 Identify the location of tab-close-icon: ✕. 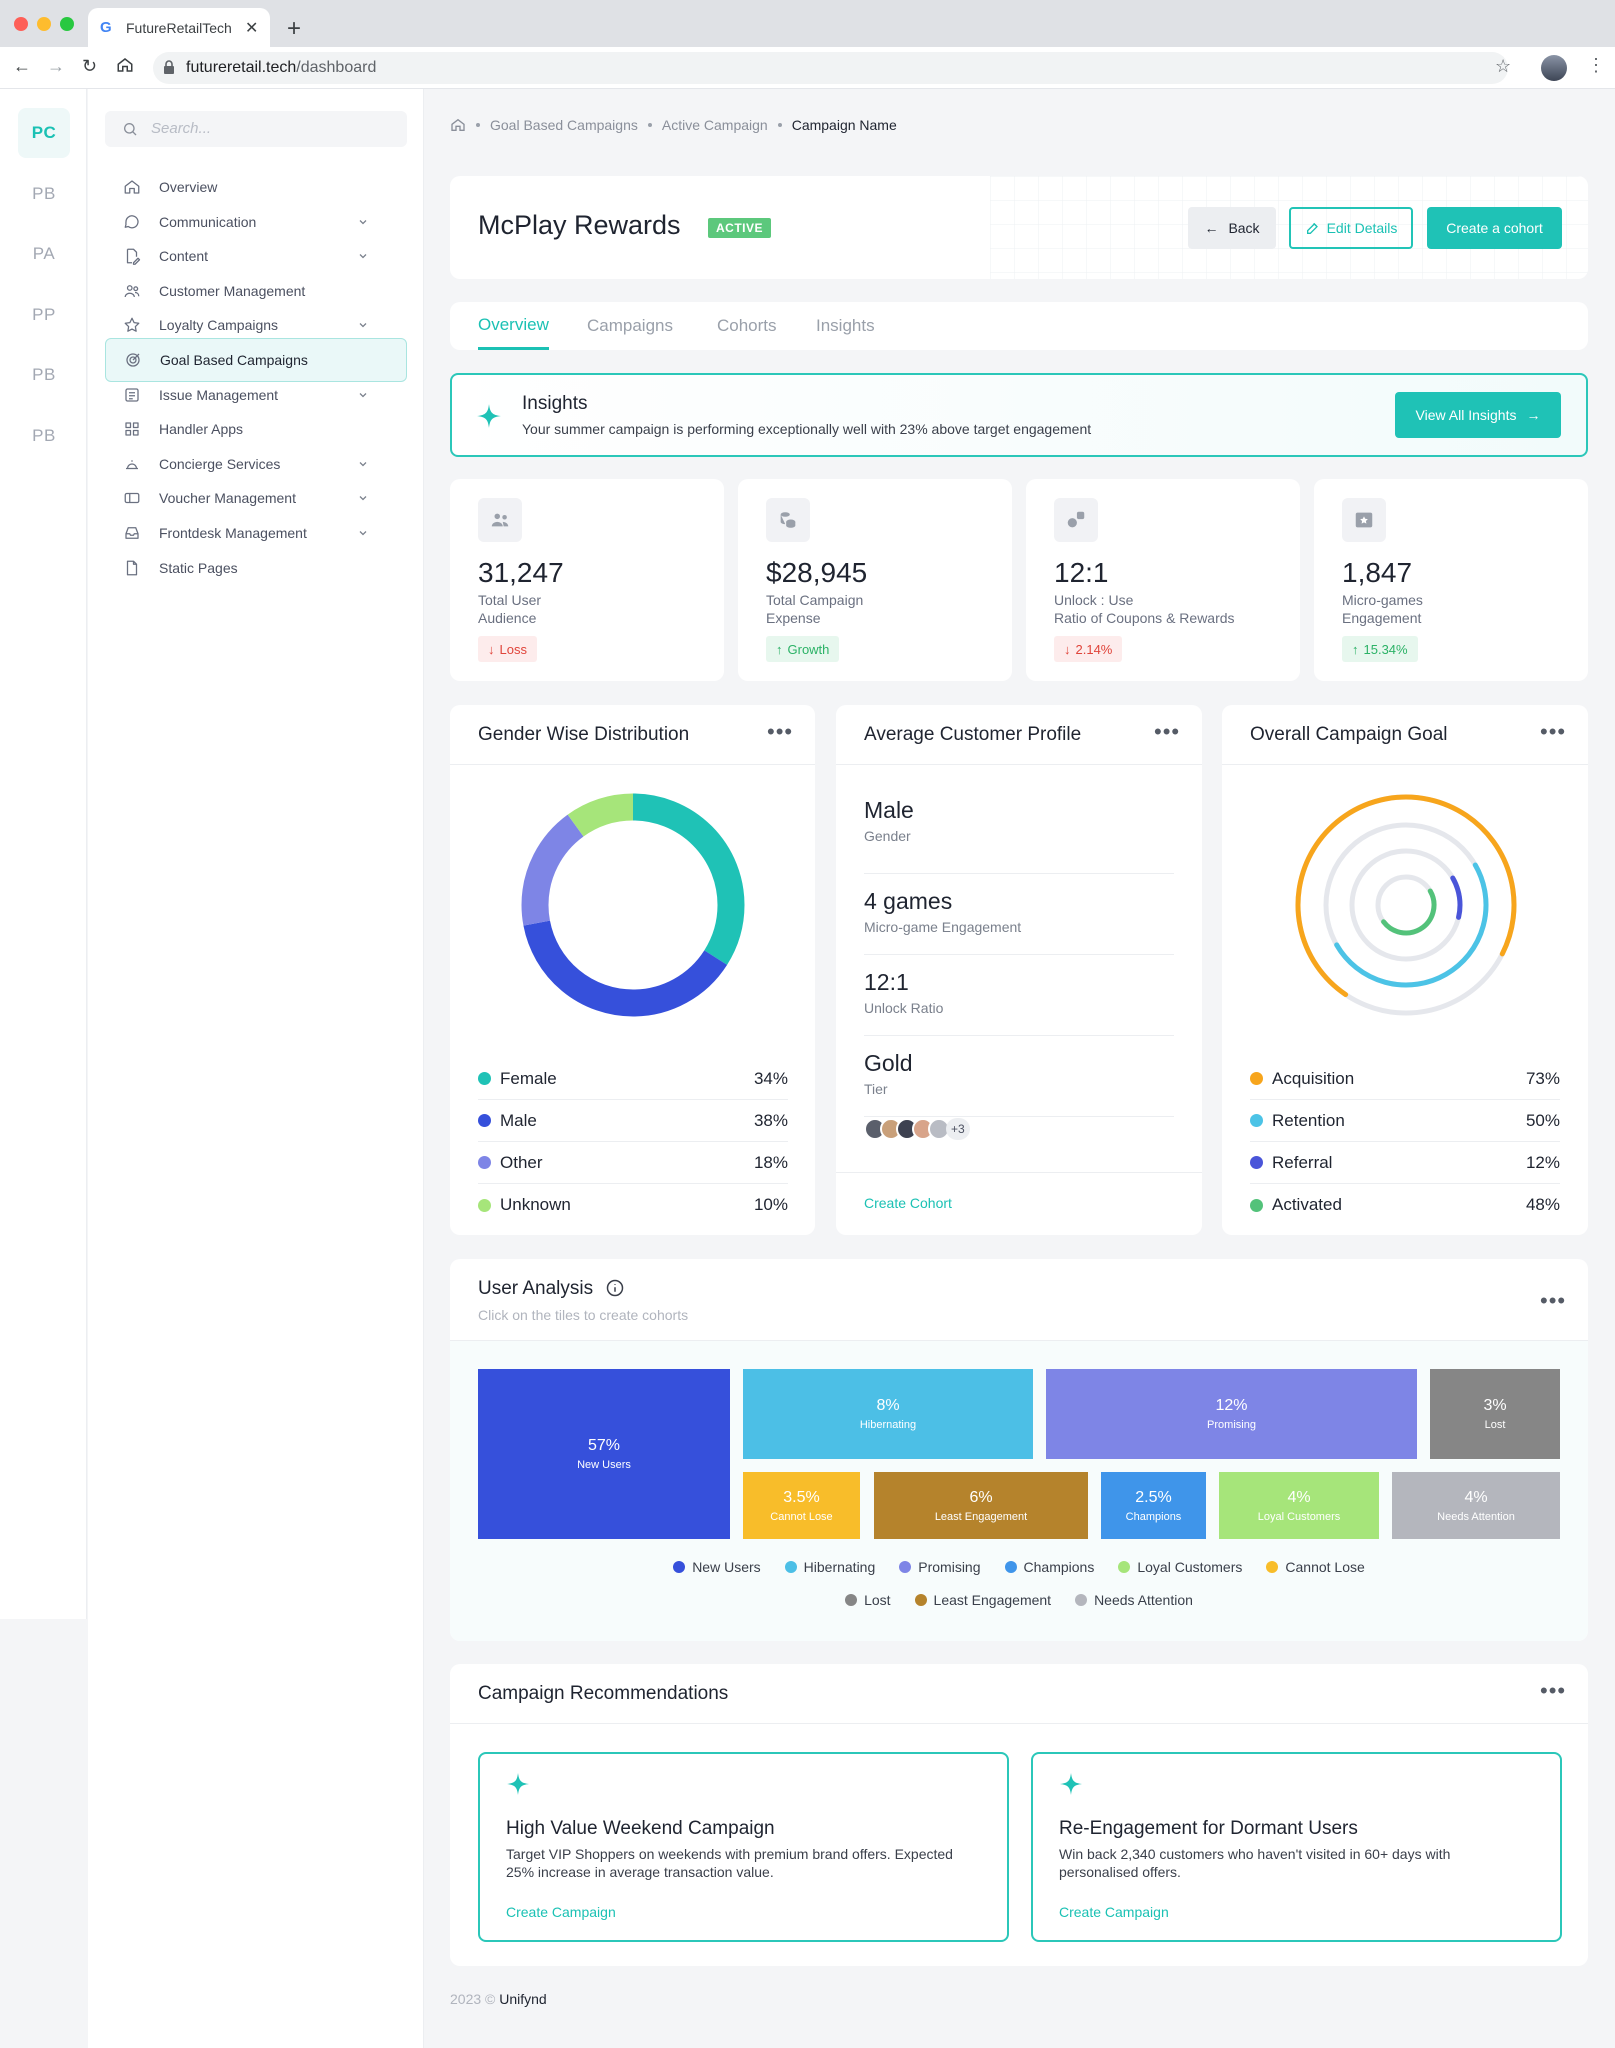
(252, 28).